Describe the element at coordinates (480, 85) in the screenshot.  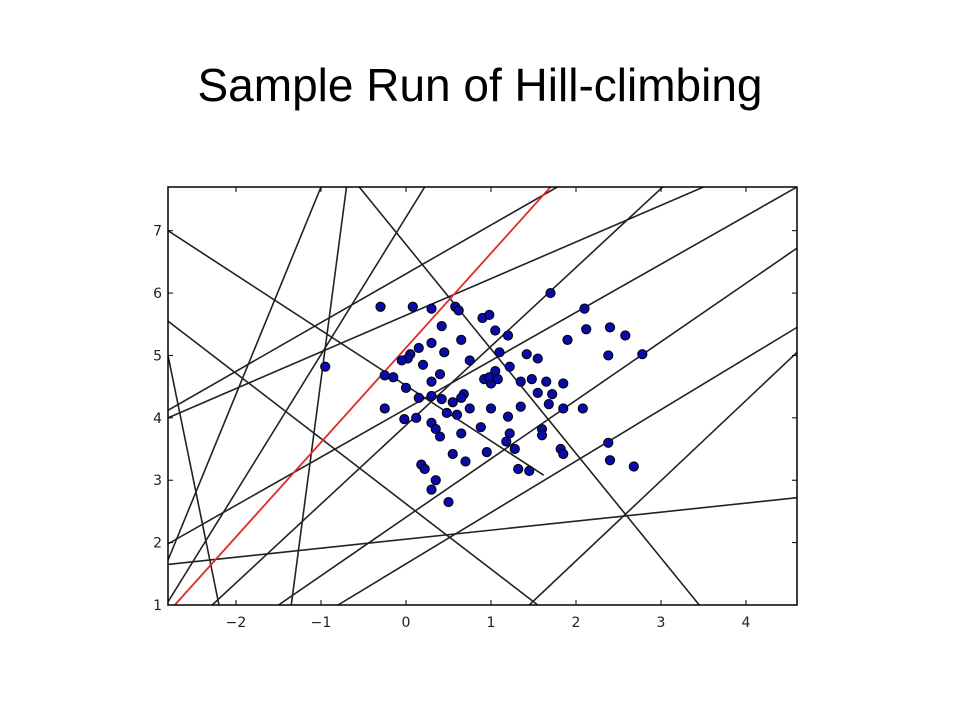
I see `slide-title: Sample Run of Hill-climbing` at that location.